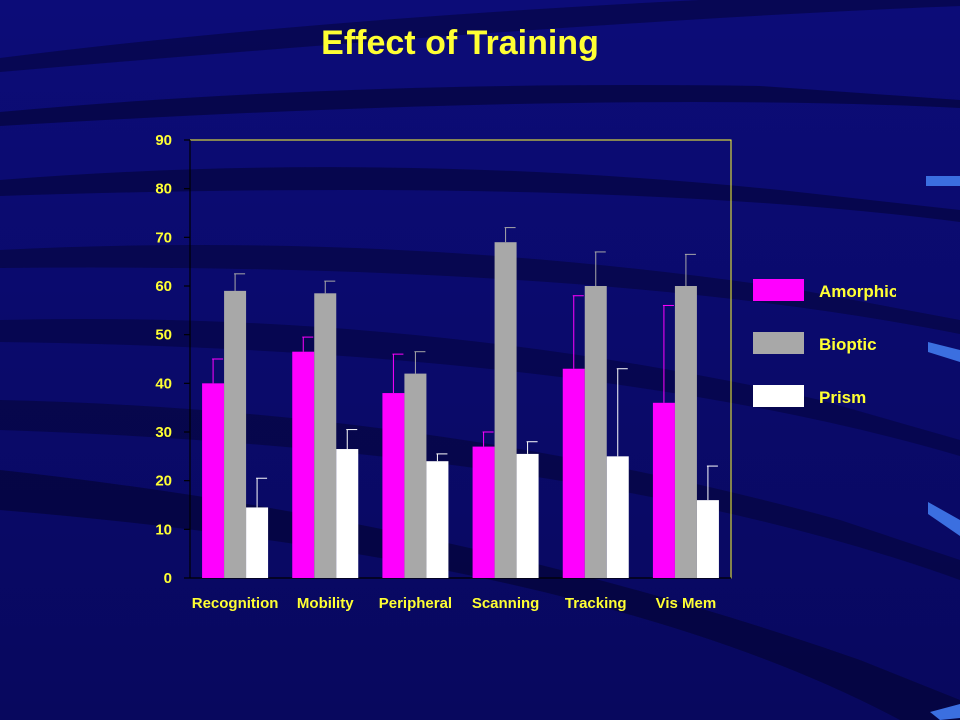 This screenshot has width=960, height=720. I want to click on slide-title: Effect of Training, so click(460, 43).